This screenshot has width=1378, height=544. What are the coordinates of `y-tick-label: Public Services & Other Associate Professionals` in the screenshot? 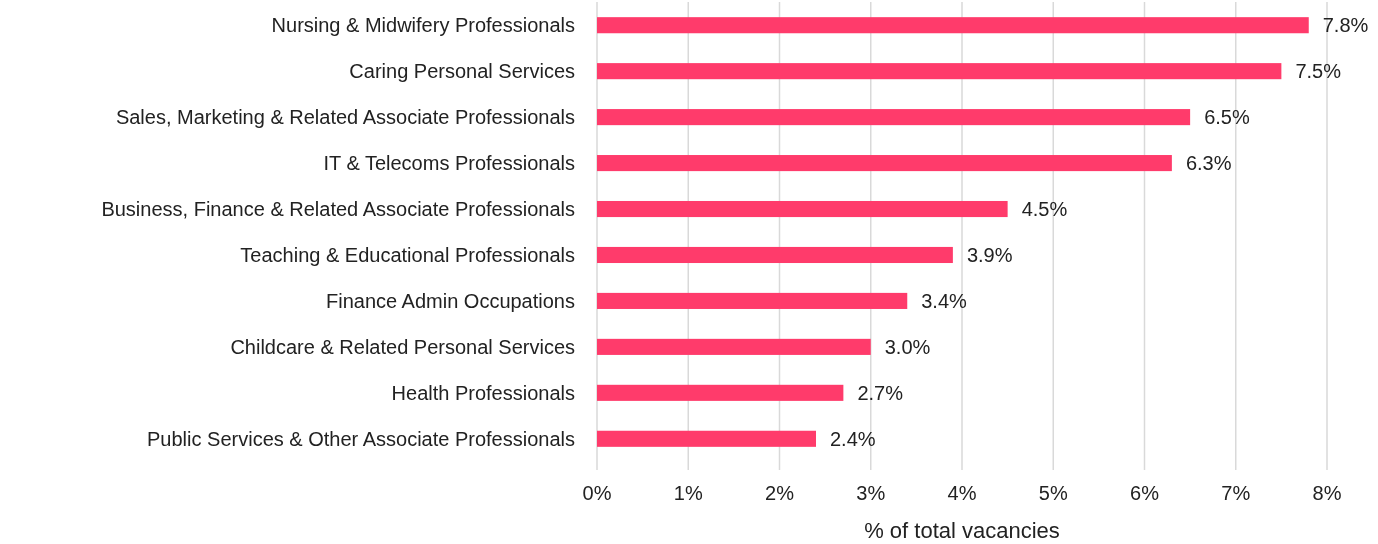 It's located at (361, 438).